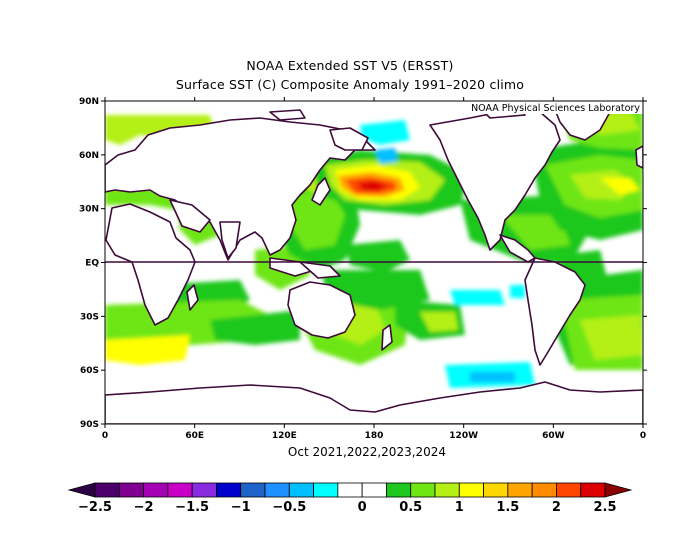 The image size is (700, 542). I want to click on lon-tick-label: 120W, so click(463, 436).